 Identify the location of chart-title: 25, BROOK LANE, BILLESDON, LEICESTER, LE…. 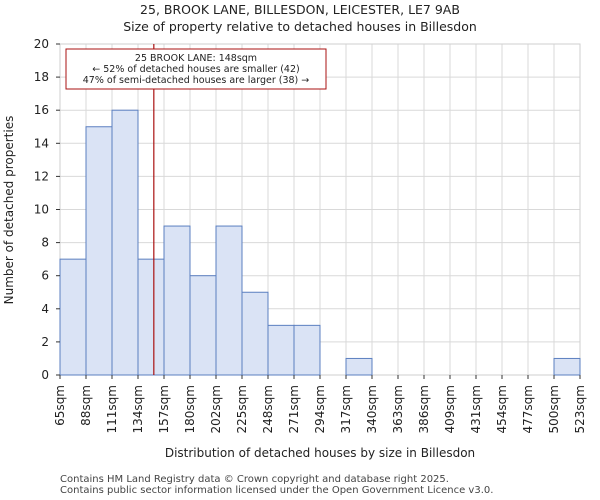
(300, 9).